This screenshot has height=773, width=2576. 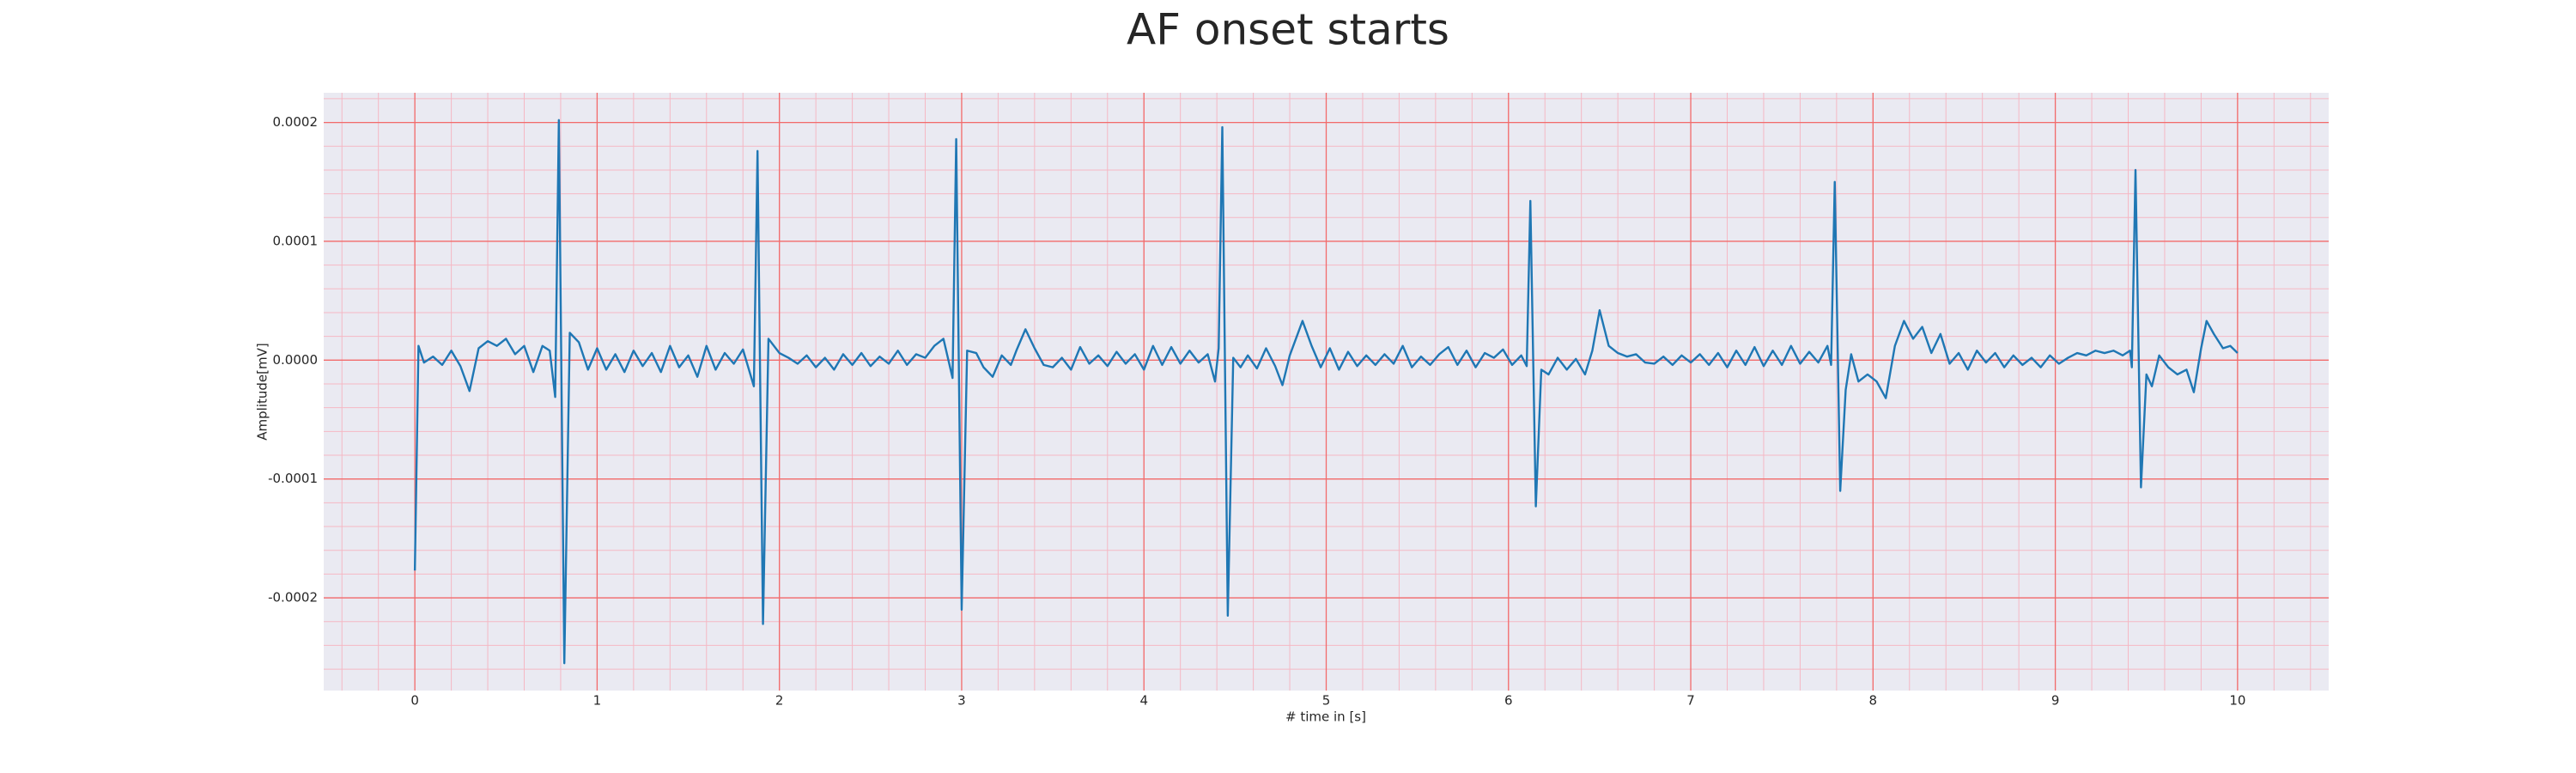 I want to click on x-tick-label: 9, so click(x=2055, y=701).